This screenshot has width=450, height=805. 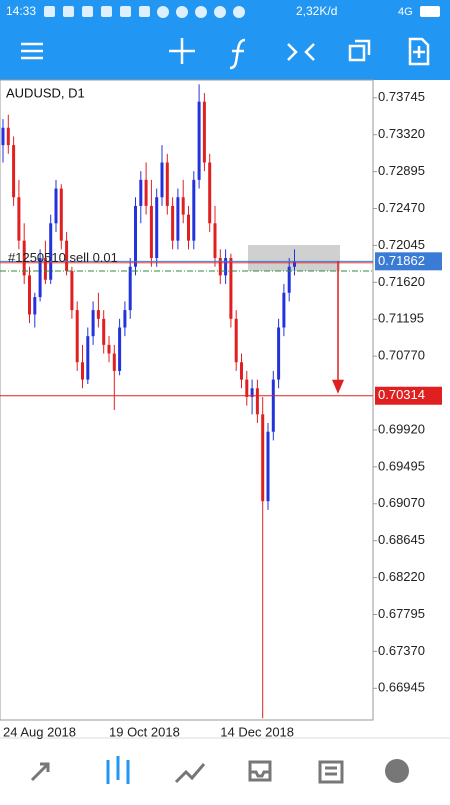 I want to click on trade-button, so click(x=301, y=52).